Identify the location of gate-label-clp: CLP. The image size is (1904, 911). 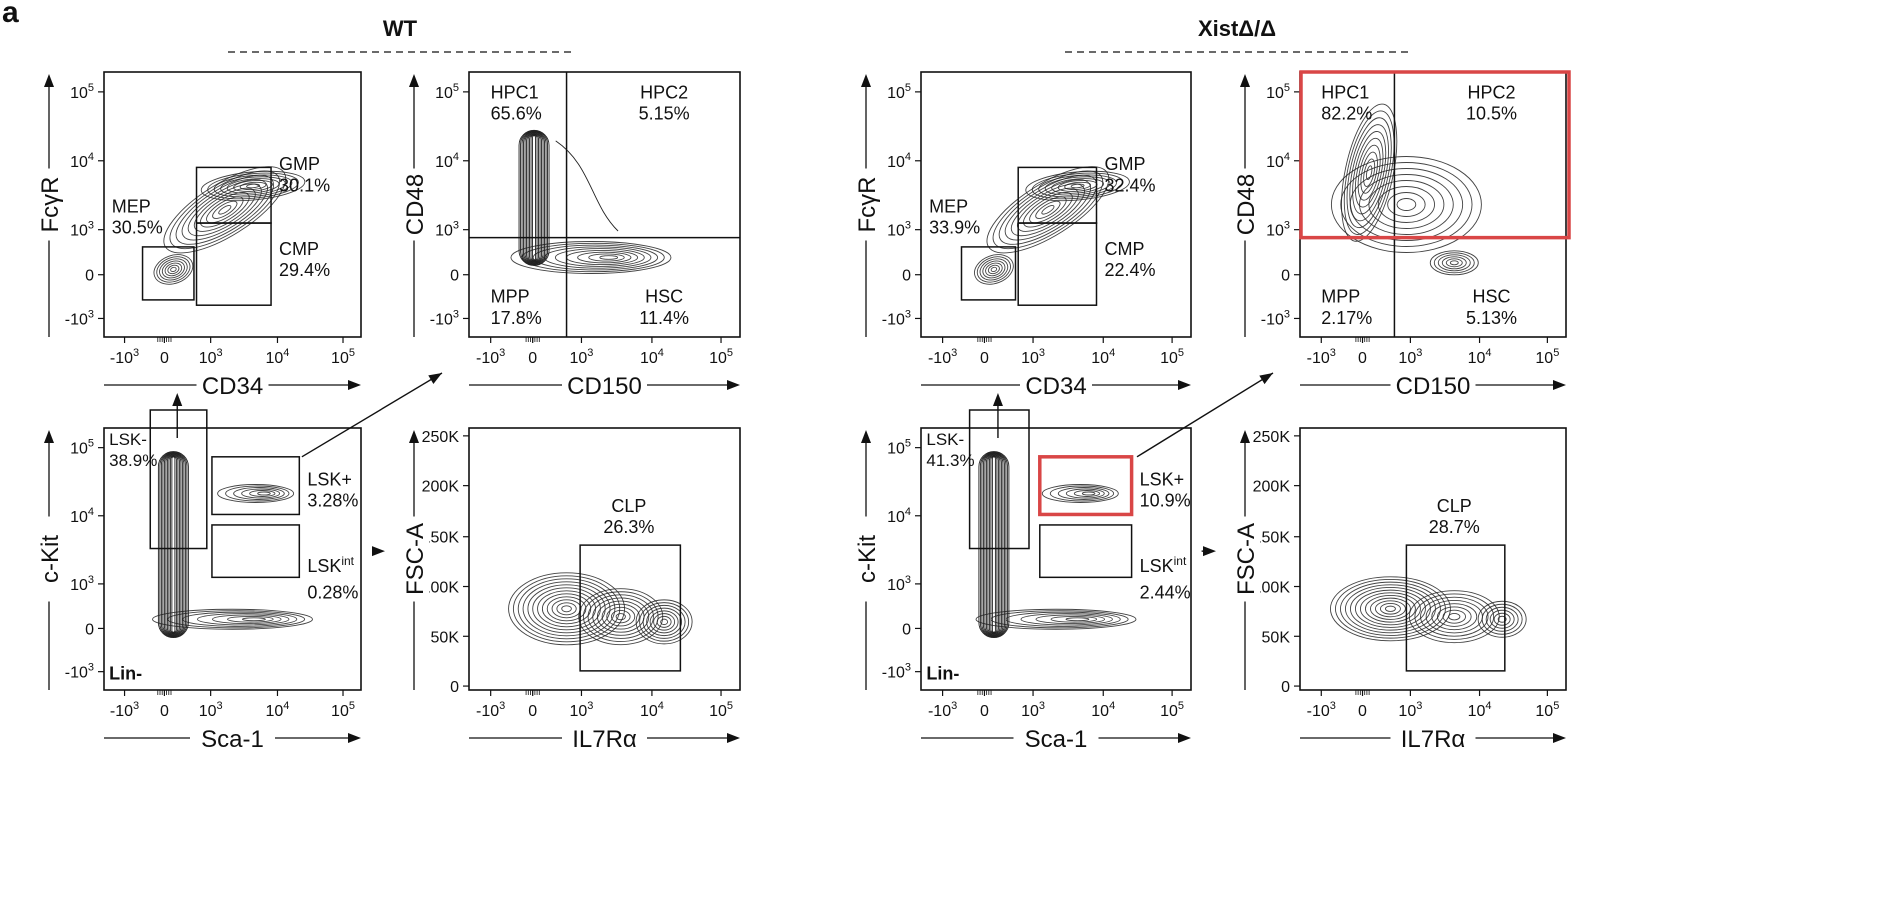
(628, 506).